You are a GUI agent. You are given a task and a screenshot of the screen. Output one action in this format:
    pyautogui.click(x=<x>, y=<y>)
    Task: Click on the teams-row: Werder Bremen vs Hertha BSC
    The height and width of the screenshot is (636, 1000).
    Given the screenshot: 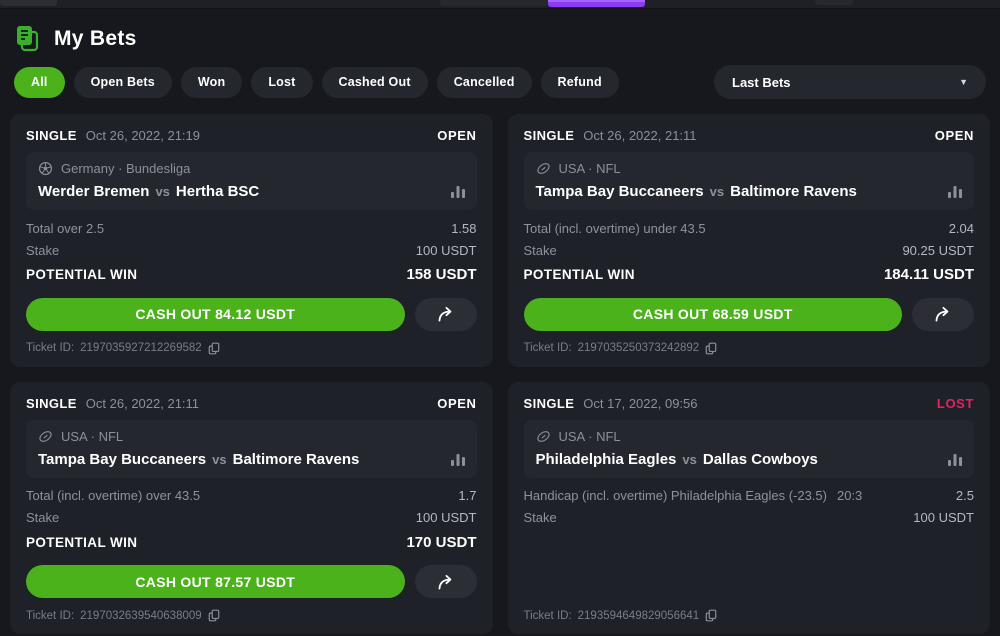 What is the action you would take?
    pyautogui.click(x=251, y=191)
    